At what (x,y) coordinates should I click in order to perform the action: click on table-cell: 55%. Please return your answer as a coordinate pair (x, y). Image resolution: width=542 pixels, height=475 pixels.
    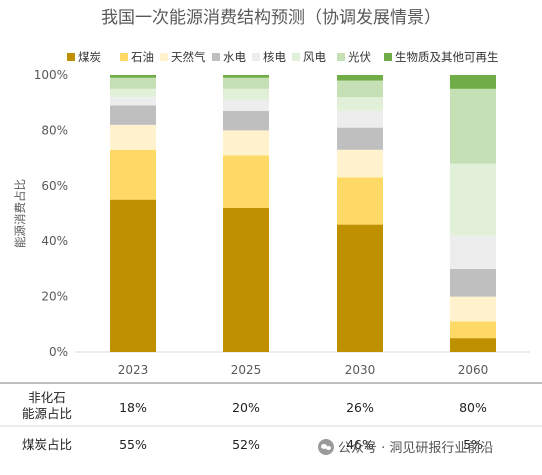
    Looking at the image, I should click on (133, 444).